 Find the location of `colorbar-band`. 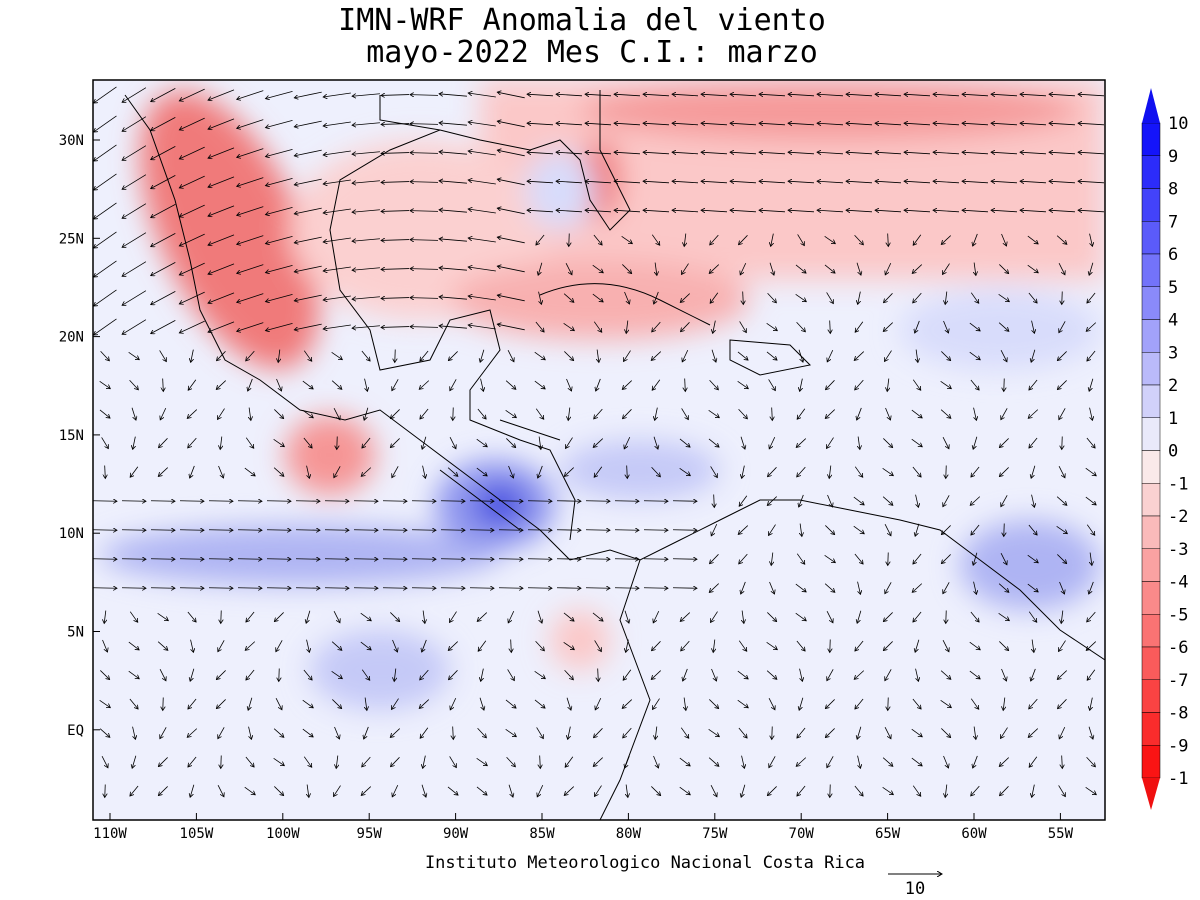

colorbar-band is located at coordinates (1151, 270).